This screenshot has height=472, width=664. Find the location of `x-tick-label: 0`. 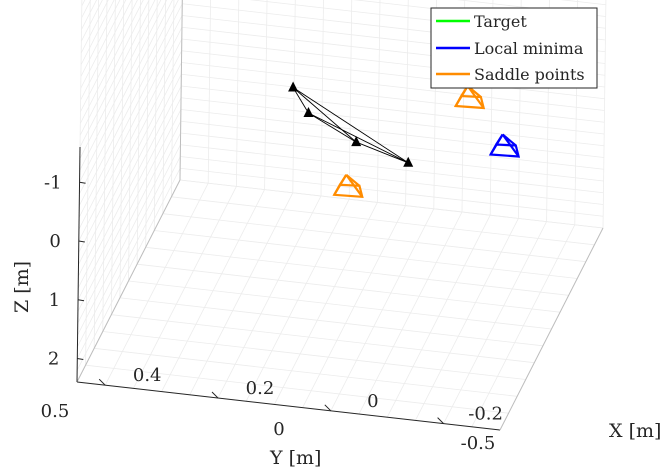

x-tick-label: 0 is located at coordinates (372, 401).